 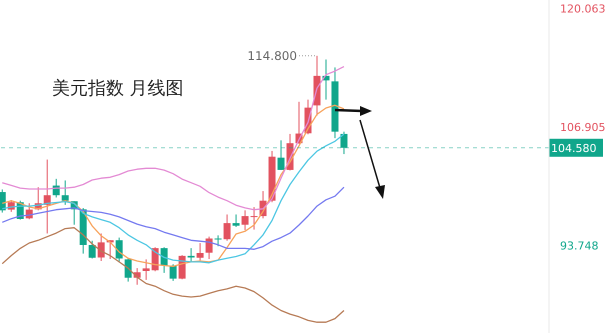 What do you see at coordinates (118, 88) in the screenshot?
I see `text: 美元指数 月线图` at bounding box center [118, 88].